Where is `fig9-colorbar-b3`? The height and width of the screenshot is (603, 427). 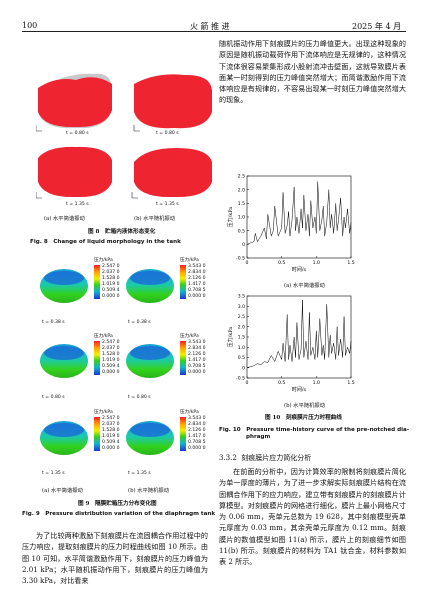 fig9-colorbar-b3 is located at coordinates (183, 434).